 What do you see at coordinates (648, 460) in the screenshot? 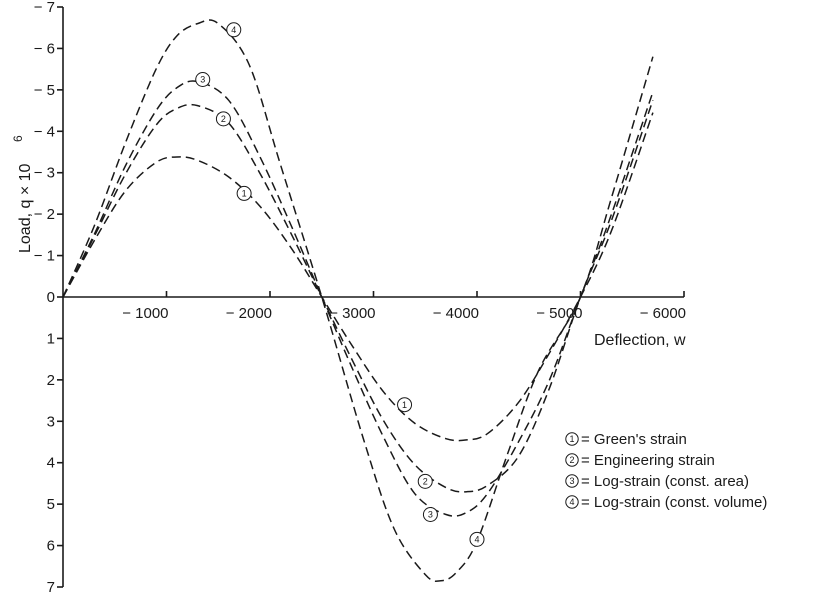
I see `legend-label: = Engineering strain` at bounding box center [648, 460].